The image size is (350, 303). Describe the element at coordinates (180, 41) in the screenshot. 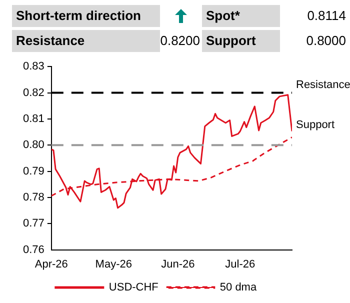

I see `text: 0.8200` at that location.